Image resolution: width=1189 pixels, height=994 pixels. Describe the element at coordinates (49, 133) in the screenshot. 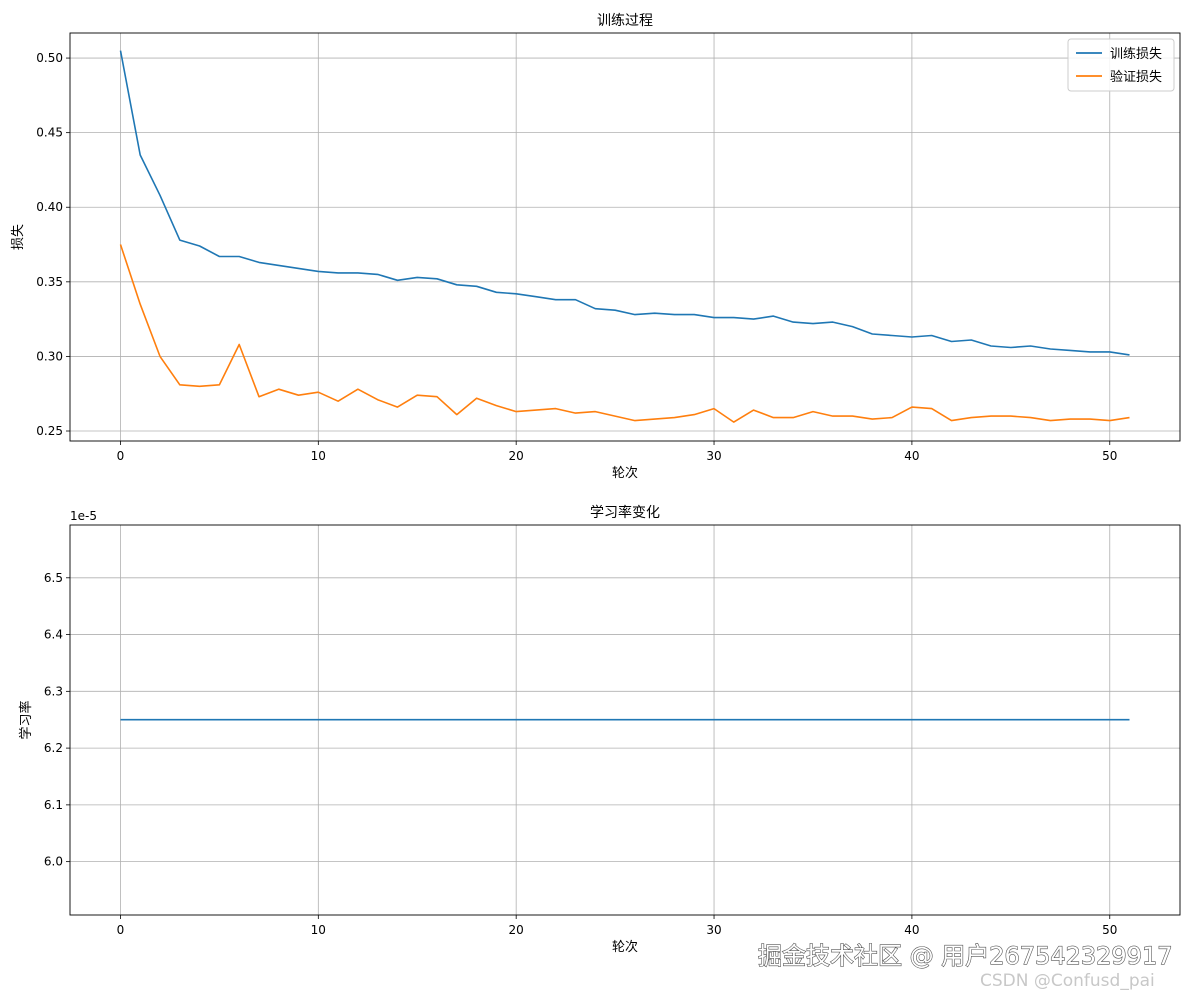

I see `y-tick-label: 0.45` at that location.